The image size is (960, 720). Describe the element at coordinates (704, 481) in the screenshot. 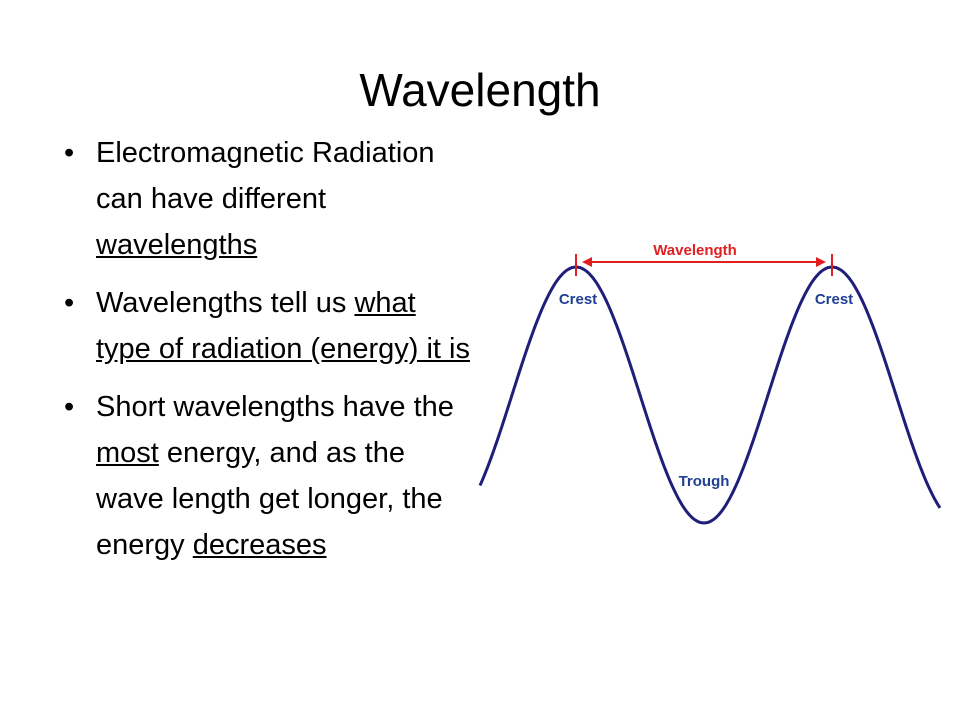

I see `trough-label: Trough` at that location.